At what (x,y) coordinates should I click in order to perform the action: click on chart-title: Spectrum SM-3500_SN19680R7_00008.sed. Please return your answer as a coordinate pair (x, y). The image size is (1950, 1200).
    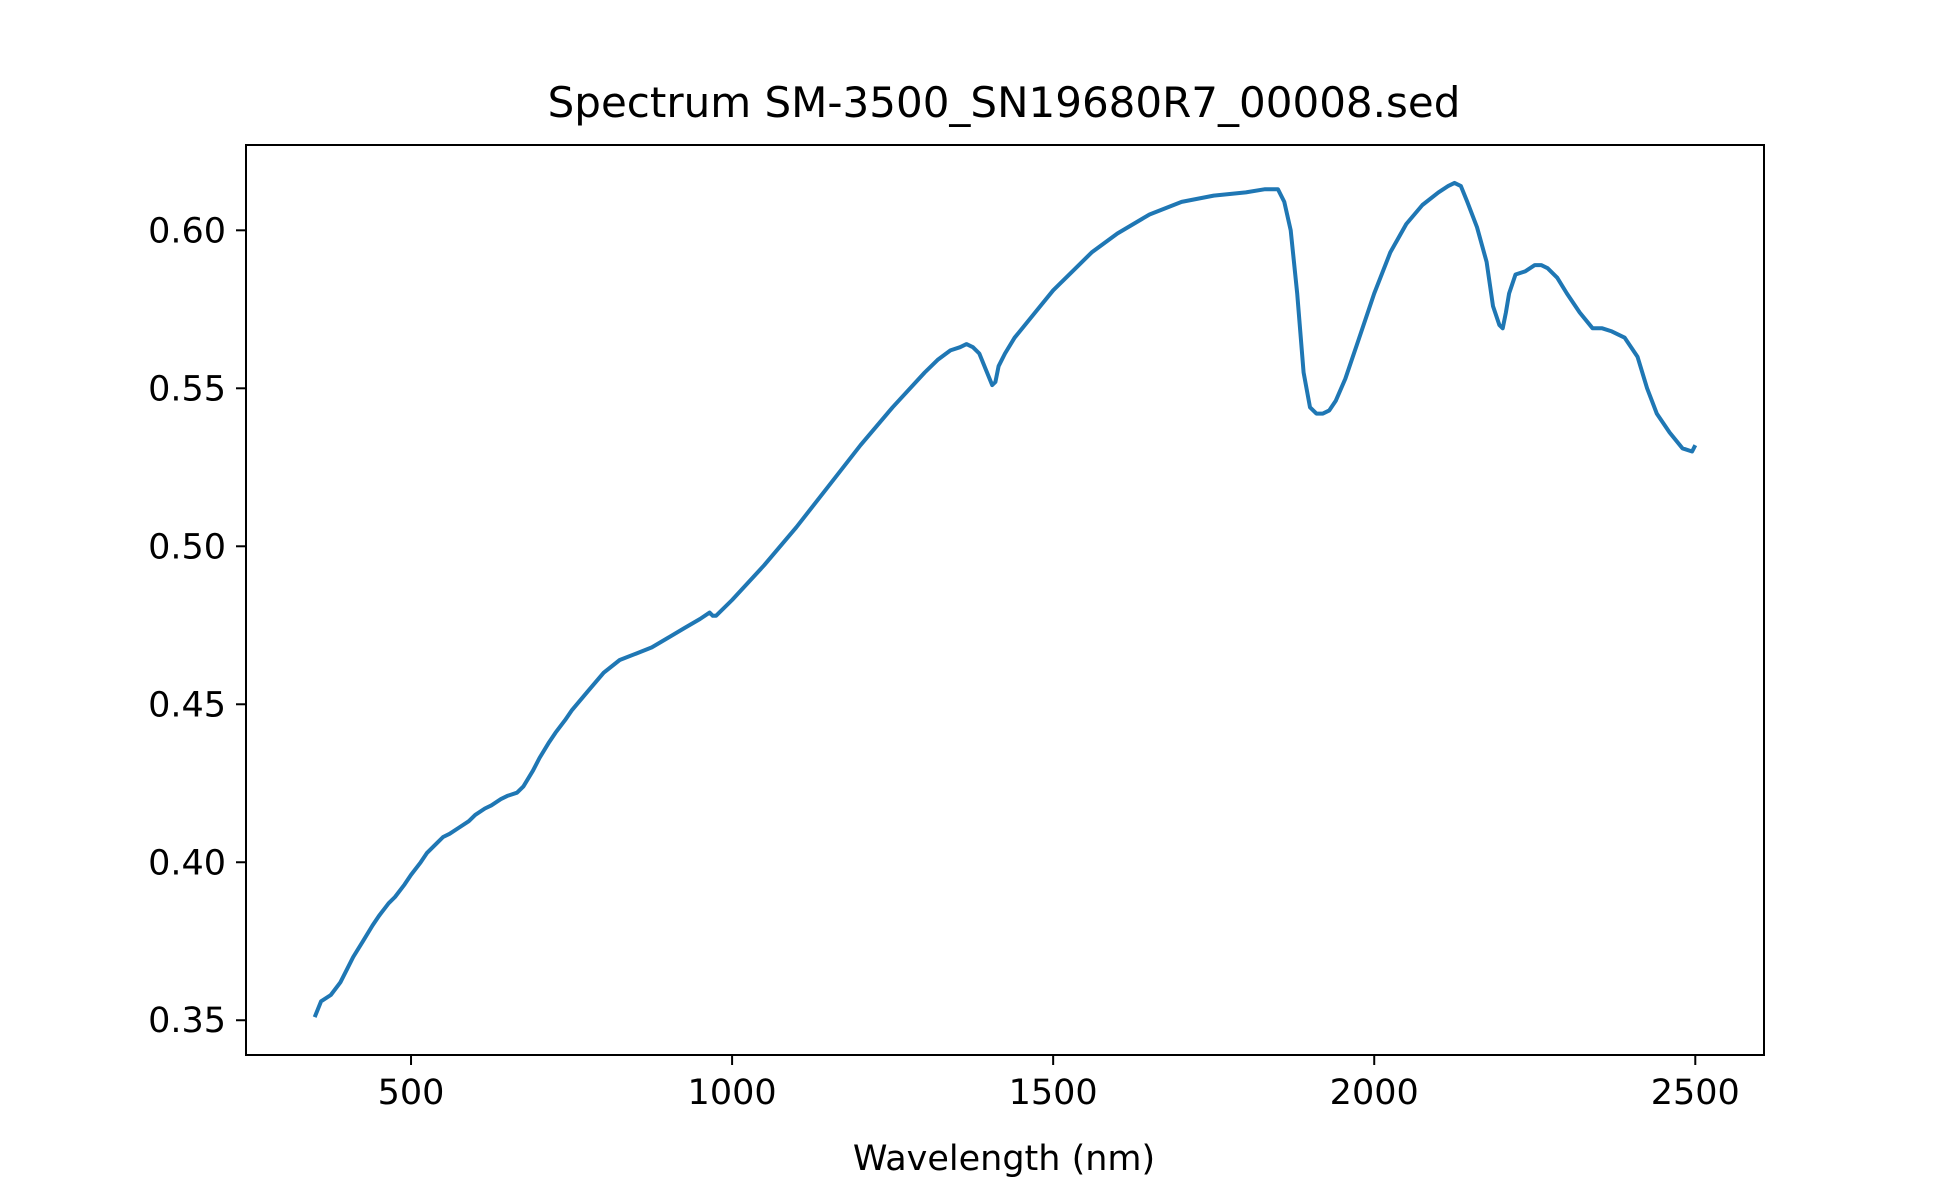
    Looking at the image, I should click on (1004, 102).